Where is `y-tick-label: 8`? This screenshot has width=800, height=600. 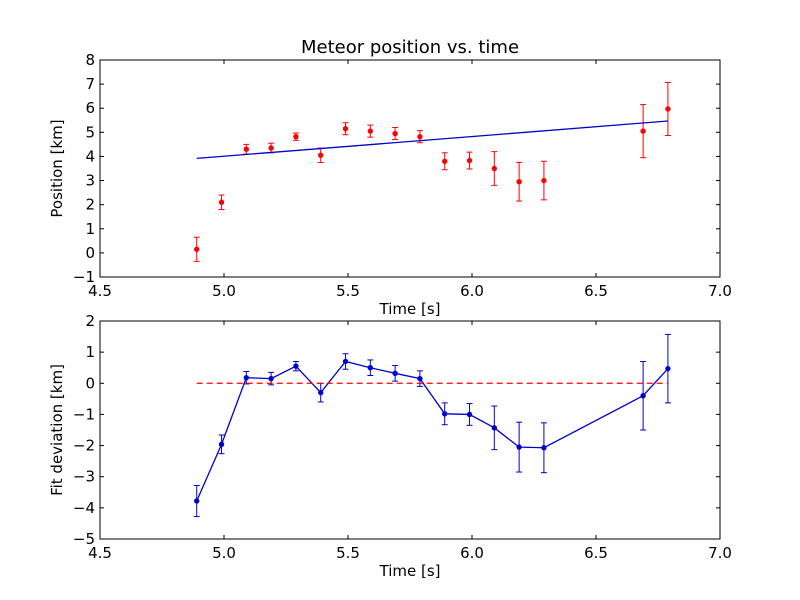 y-tick-label: 8 is located at coordinates (90, 60).